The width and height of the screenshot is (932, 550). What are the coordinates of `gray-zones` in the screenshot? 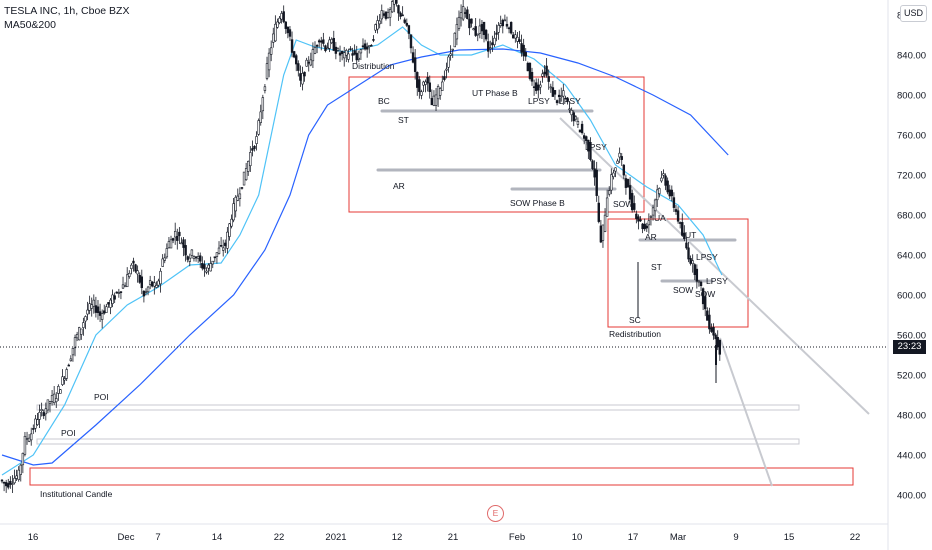 It's located at (418, 424).